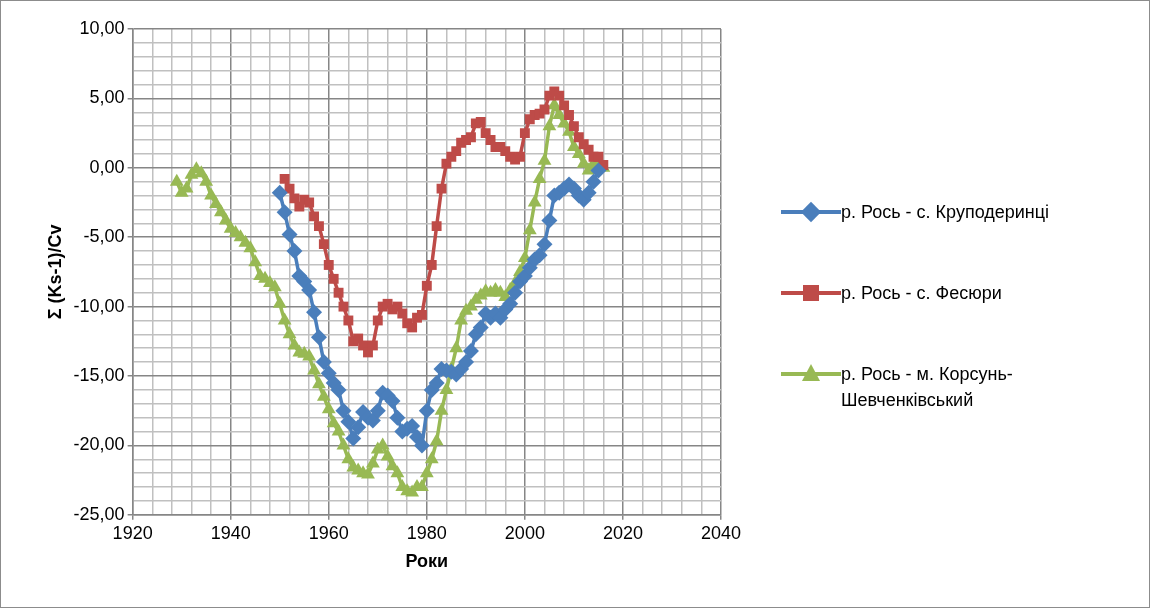 Image resolution: width=1150 pixels, height=608 pixels. Describe the element at coordinates (622, 532) in the screenshot. I see `x-tick-label: 2020` at that location.